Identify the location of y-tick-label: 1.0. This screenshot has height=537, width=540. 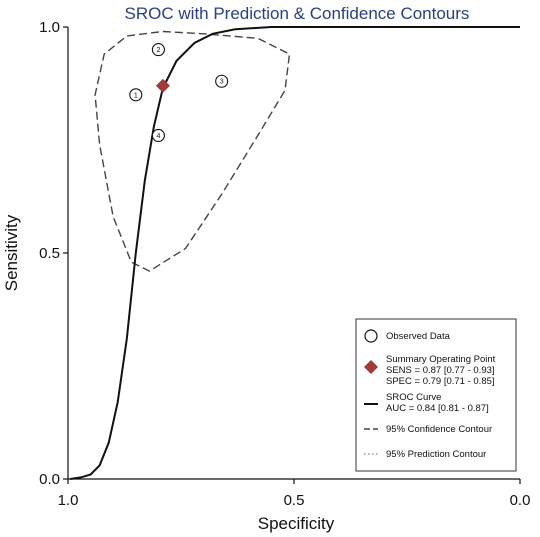
(49, 27).